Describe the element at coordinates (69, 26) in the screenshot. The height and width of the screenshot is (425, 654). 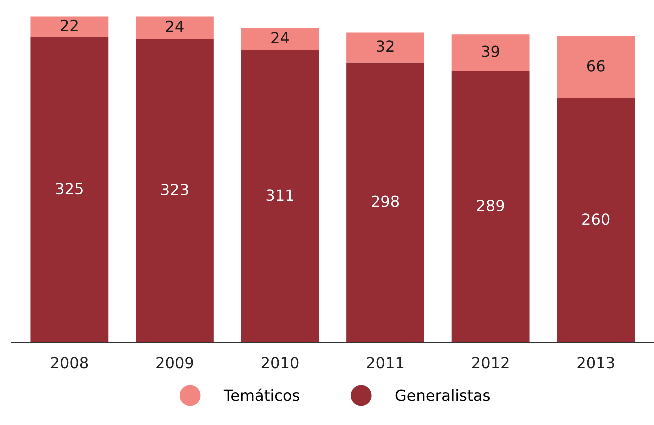
I see `data-label: 22` at that location.